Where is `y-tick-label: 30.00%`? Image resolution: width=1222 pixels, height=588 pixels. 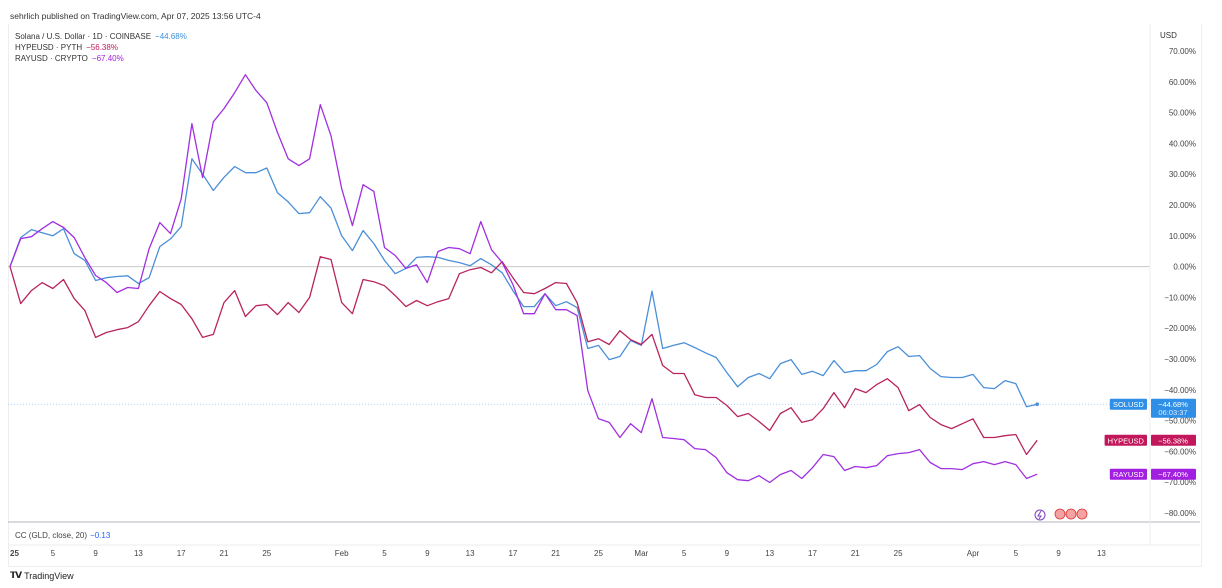 y-tick-label: 30.00% is located at coordinates (1182, 174).